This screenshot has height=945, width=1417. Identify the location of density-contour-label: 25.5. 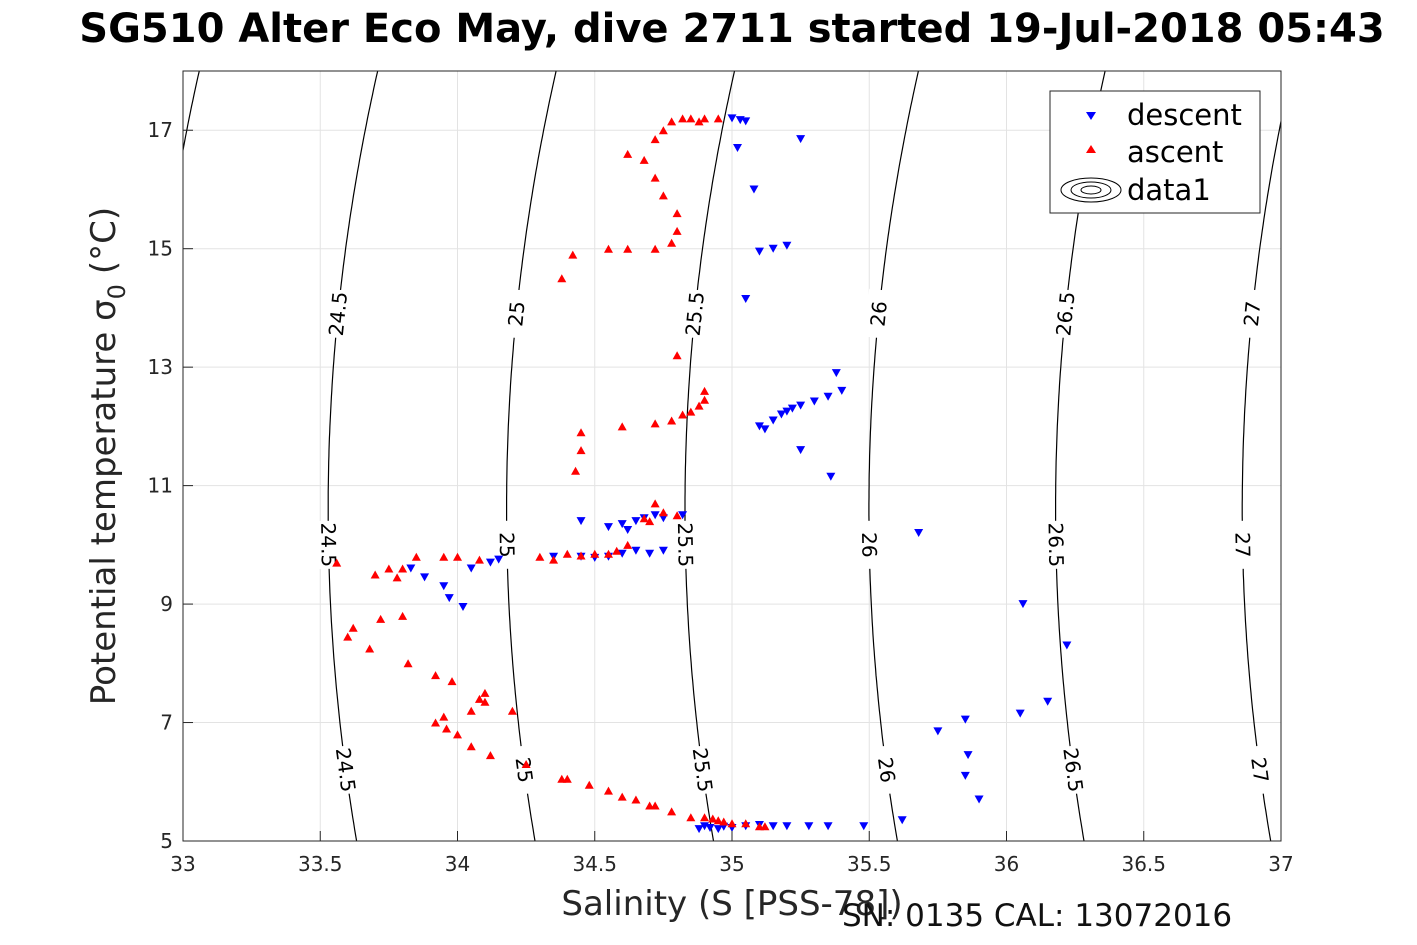
(685, 545).